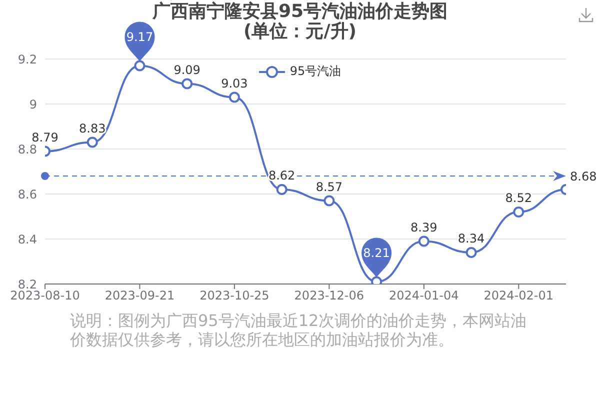 Image resolution: width=600 pixels, height=400 pixels. I want to click on text: 说明：图例为广西95号汽油最近12次调价的油价走势，本网站油价数据仅供参考，请以您所在地区的加油站报价为准。, so click(299, 330).